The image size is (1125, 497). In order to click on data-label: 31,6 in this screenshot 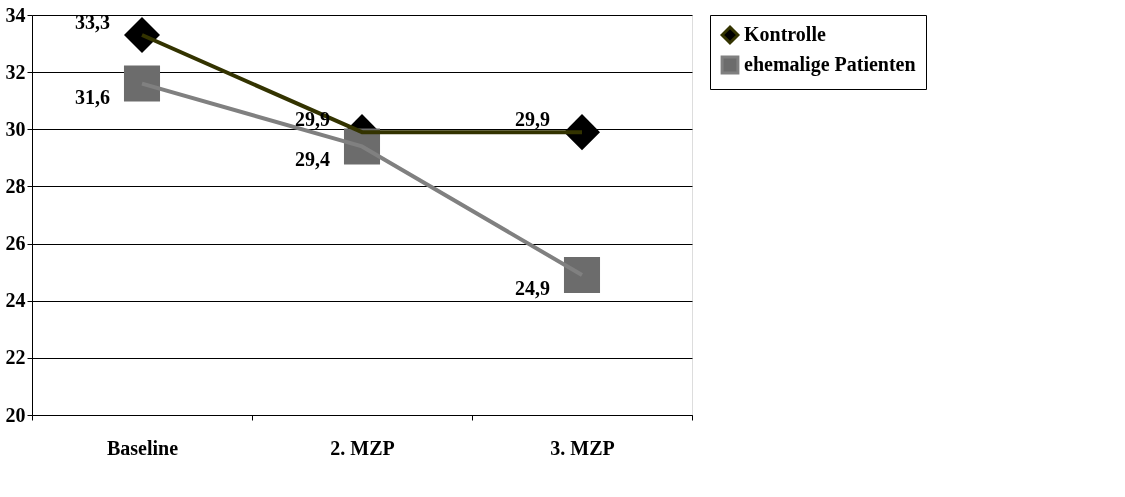, I will do `click(92, 96)`.